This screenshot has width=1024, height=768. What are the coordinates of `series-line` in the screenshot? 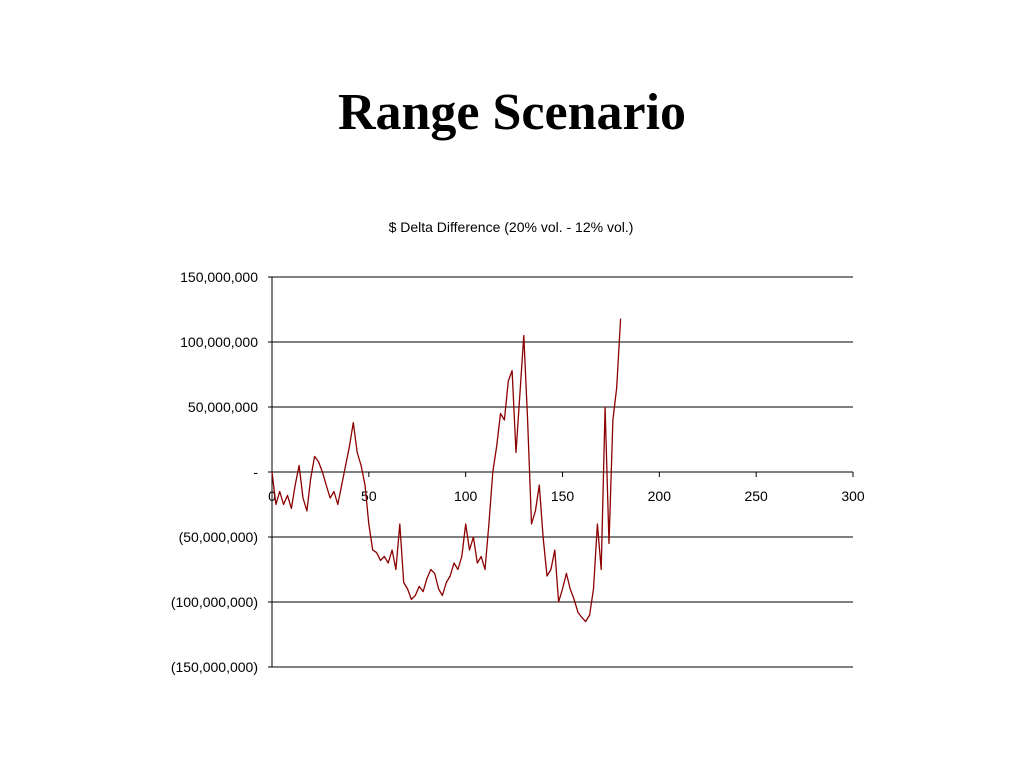 It's located at (446, 470).